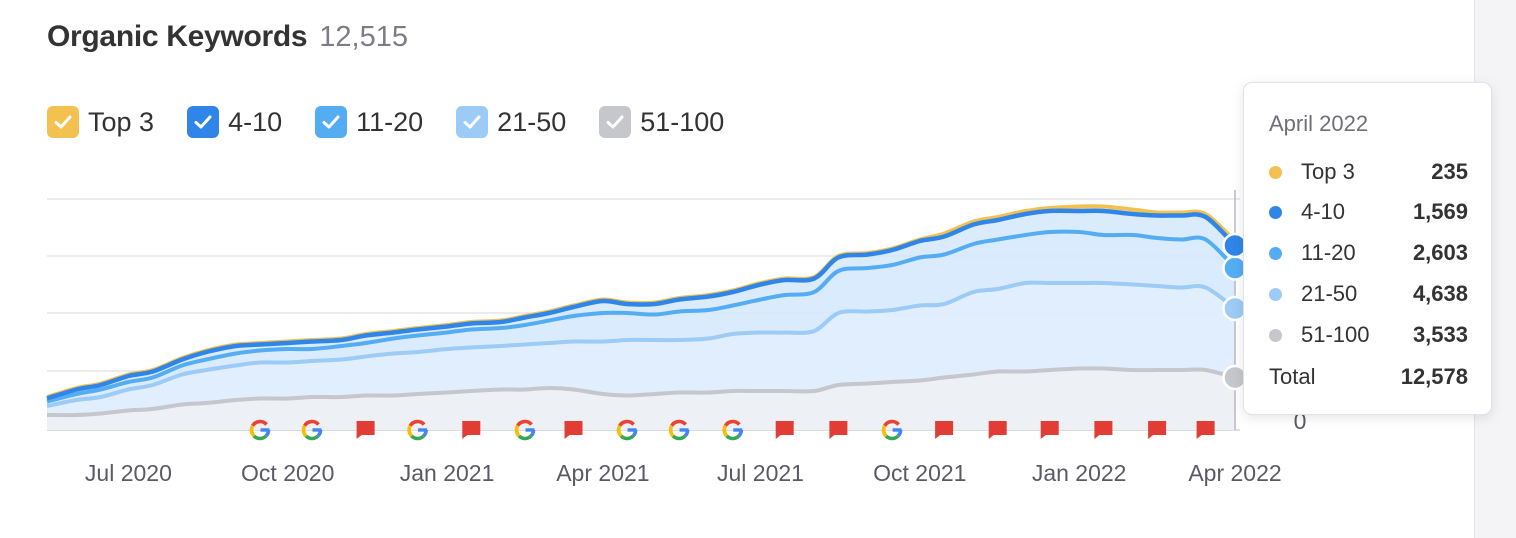 This screenshot has height=538, width=1516. I want to click on legend-label: 11-20, so click(390, 121).